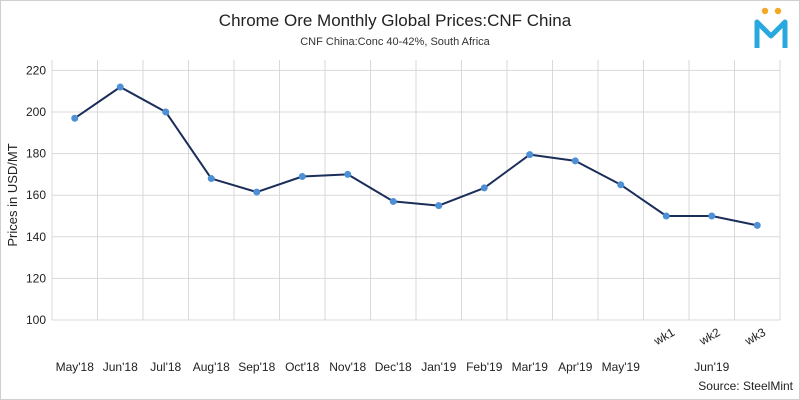 This screenshot has height=400, width=800. Describe the element at coordinates (211, 367) in the screenshot. I see `x-tick-label: Aug'18` at that location.